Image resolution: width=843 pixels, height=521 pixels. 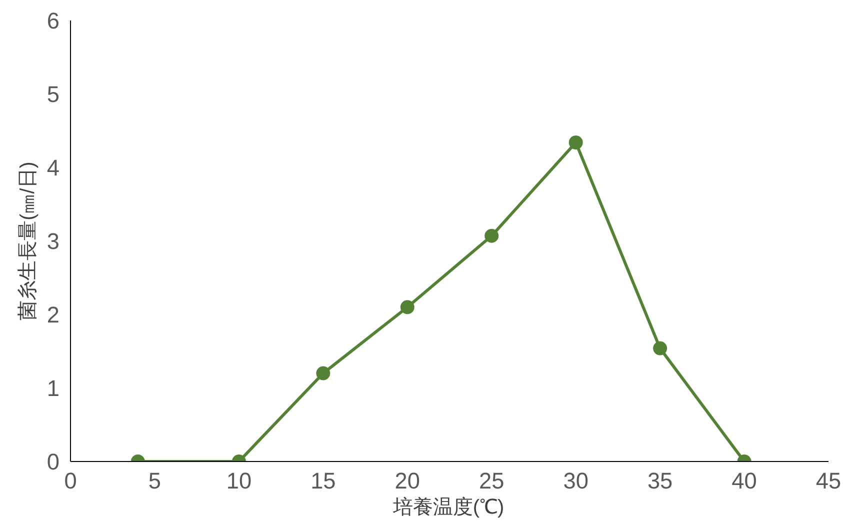 What do you see at coordinates (323, 481) in the screenshot?
I see `x-tick-label: 15` at bounding box center [323, 481].